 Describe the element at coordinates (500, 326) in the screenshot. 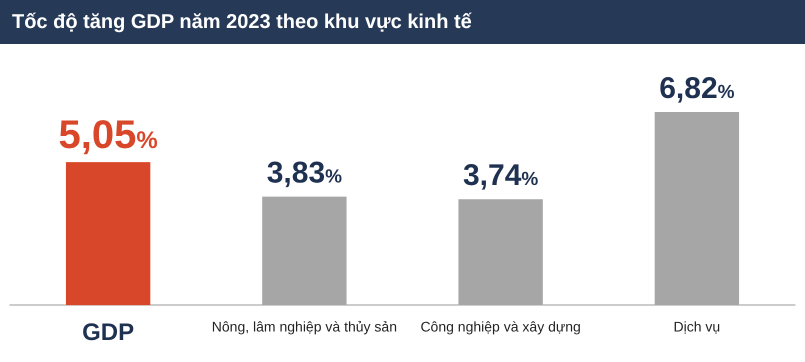

I see `x-tick-label: Công nghiệp và xây dựng` at that location.